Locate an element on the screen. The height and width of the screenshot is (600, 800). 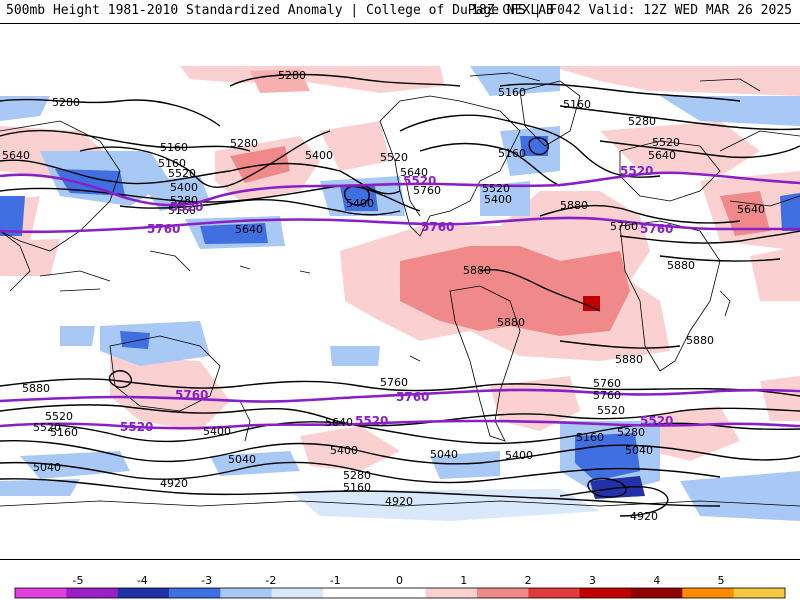
colorbar-tick-label: 4 is located at coordinates (656, 580).